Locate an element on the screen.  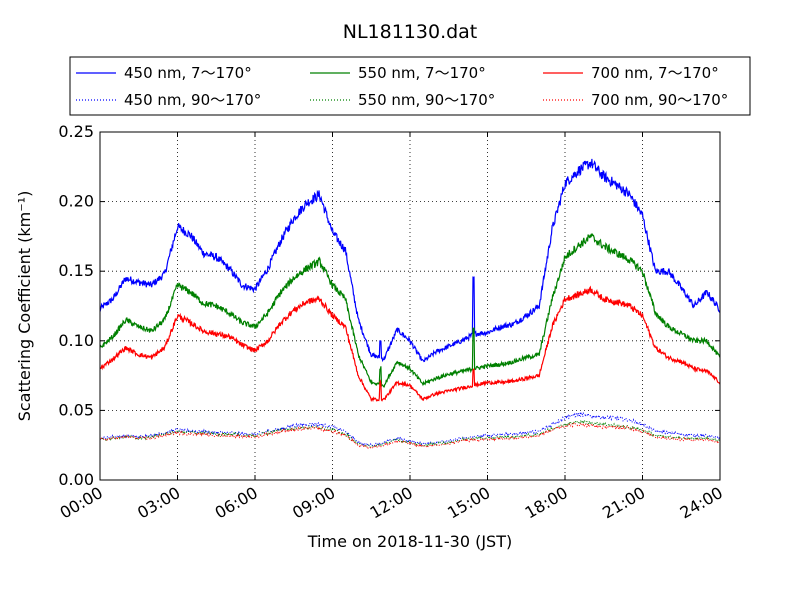
x-tick-label: 03:00 is located at coordinates (158, 503).